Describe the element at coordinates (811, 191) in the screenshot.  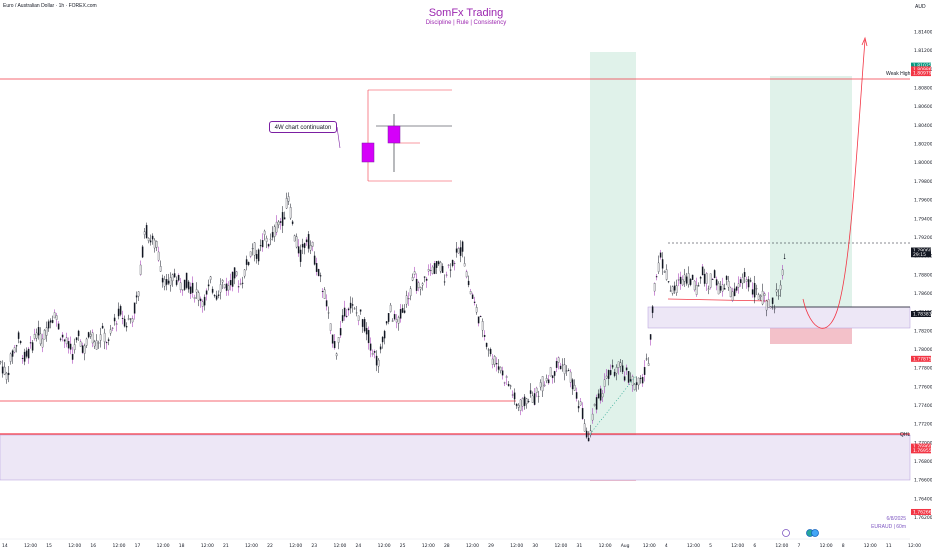
I see `long-position-target-zone-right` at that location.